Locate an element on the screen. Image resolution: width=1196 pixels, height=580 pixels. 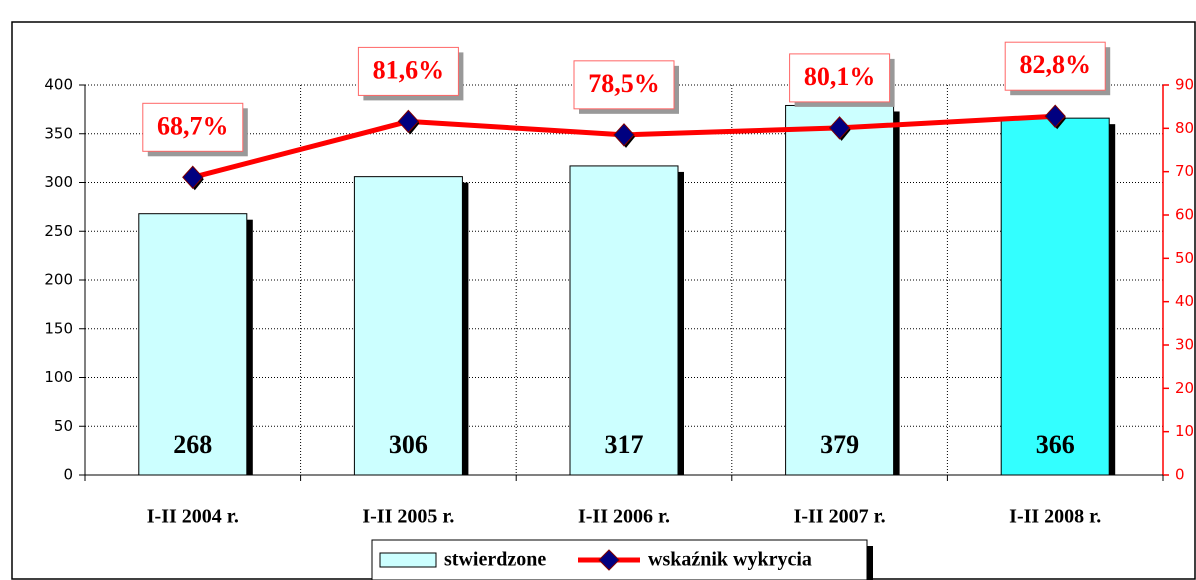
legend-label: wskaźnik wykrycia is located at coordinates (730, 560).